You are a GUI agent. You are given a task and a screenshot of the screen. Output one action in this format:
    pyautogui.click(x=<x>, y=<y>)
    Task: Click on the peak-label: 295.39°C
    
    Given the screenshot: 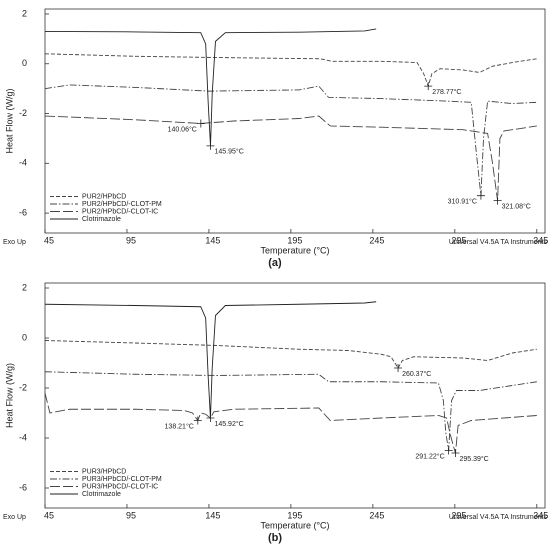 What is the action you would take?
    pyautogui.click(x=473, y=459)
    